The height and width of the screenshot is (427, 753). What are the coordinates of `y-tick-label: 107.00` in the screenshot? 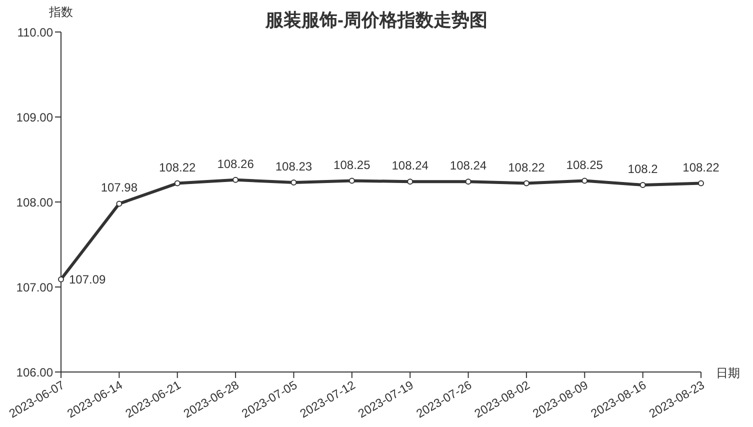 It's located at (35, 287).